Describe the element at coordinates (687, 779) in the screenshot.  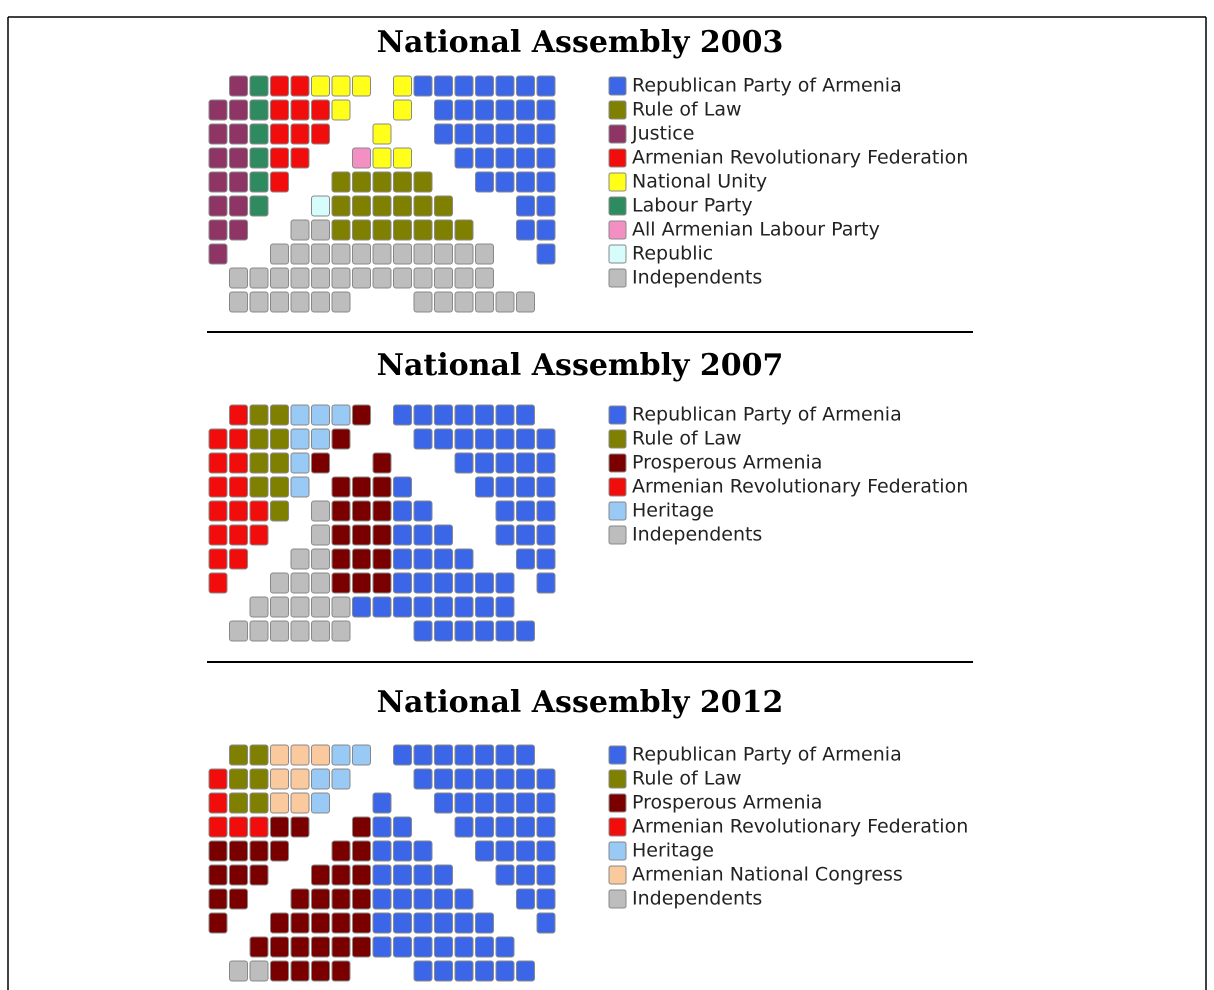
I see `legend-label: Rule of Law` at that location.